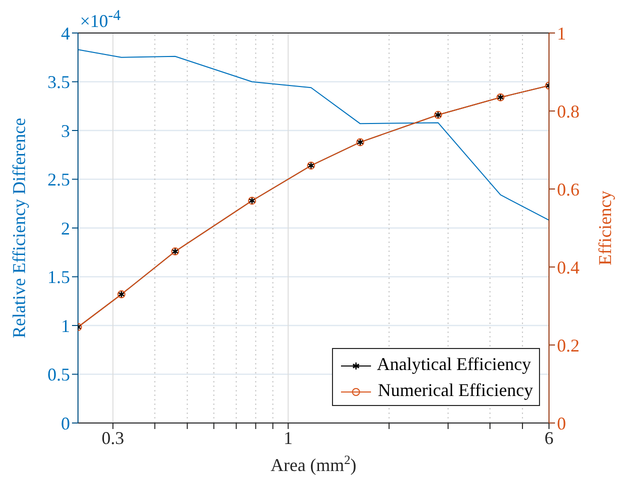  I want to click on y2-tick-label: 0.4, so click(568, 267).